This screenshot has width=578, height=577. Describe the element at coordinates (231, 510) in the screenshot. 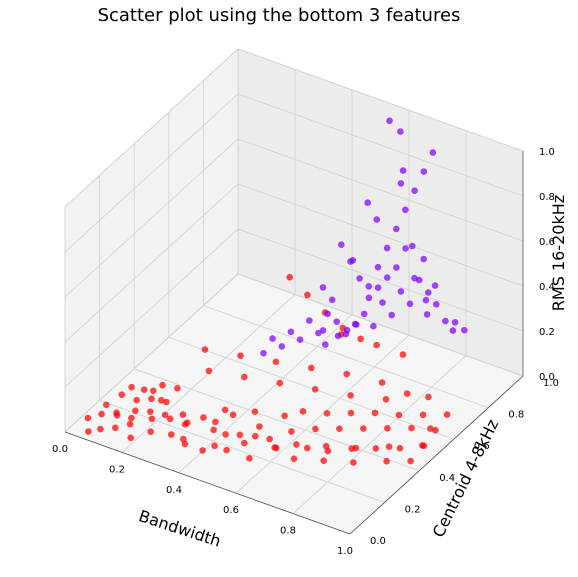

I see `x-tick-label: 0.6` at that location.